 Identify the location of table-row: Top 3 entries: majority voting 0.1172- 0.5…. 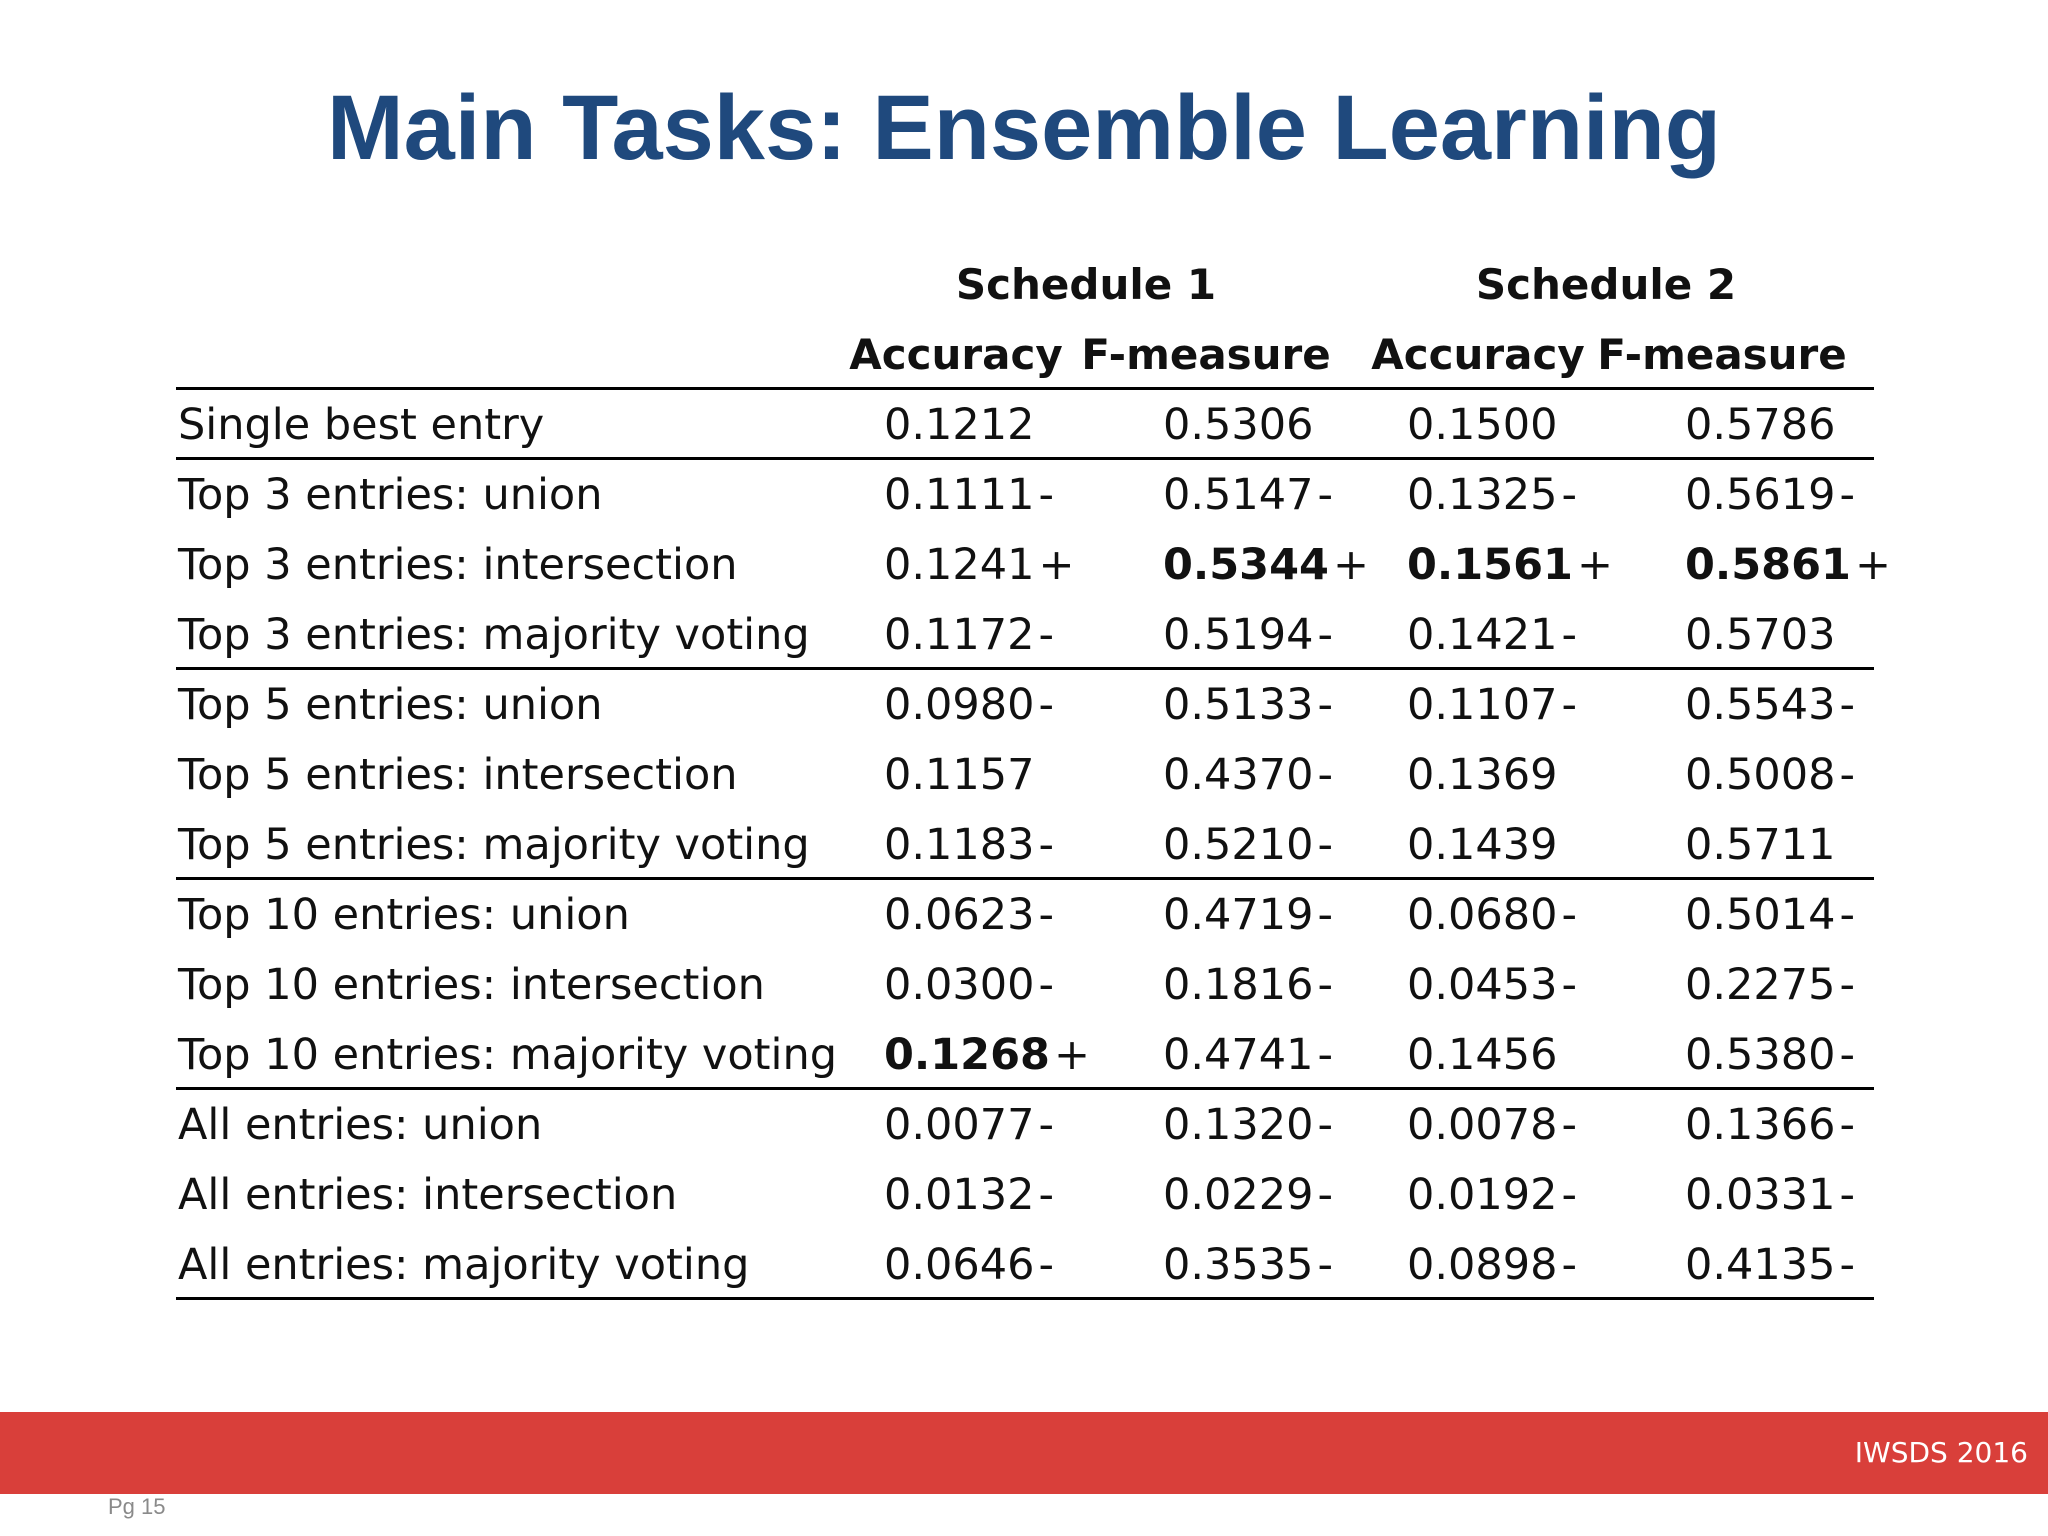
(1025, 635).